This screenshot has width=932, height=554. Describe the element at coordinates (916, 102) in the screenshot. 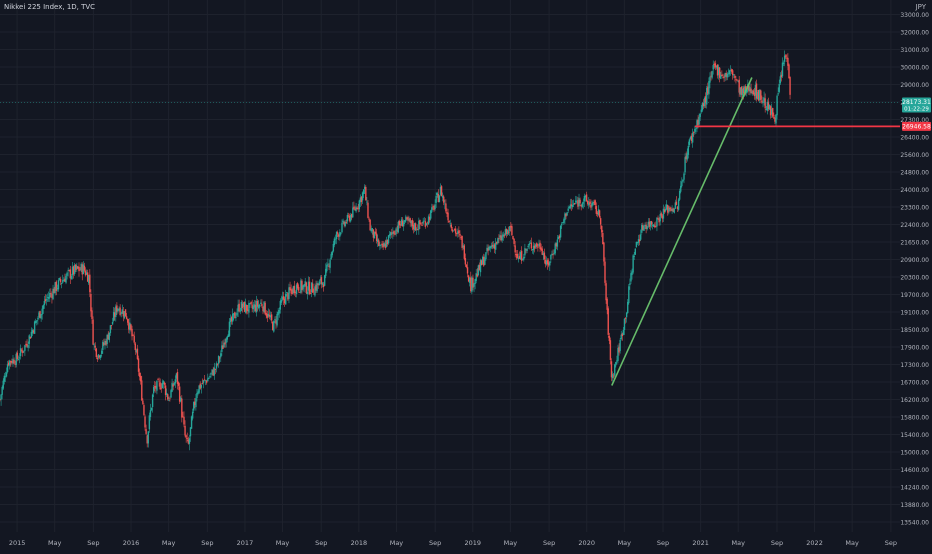

I see `last-price-label: 28173.31` at that location.